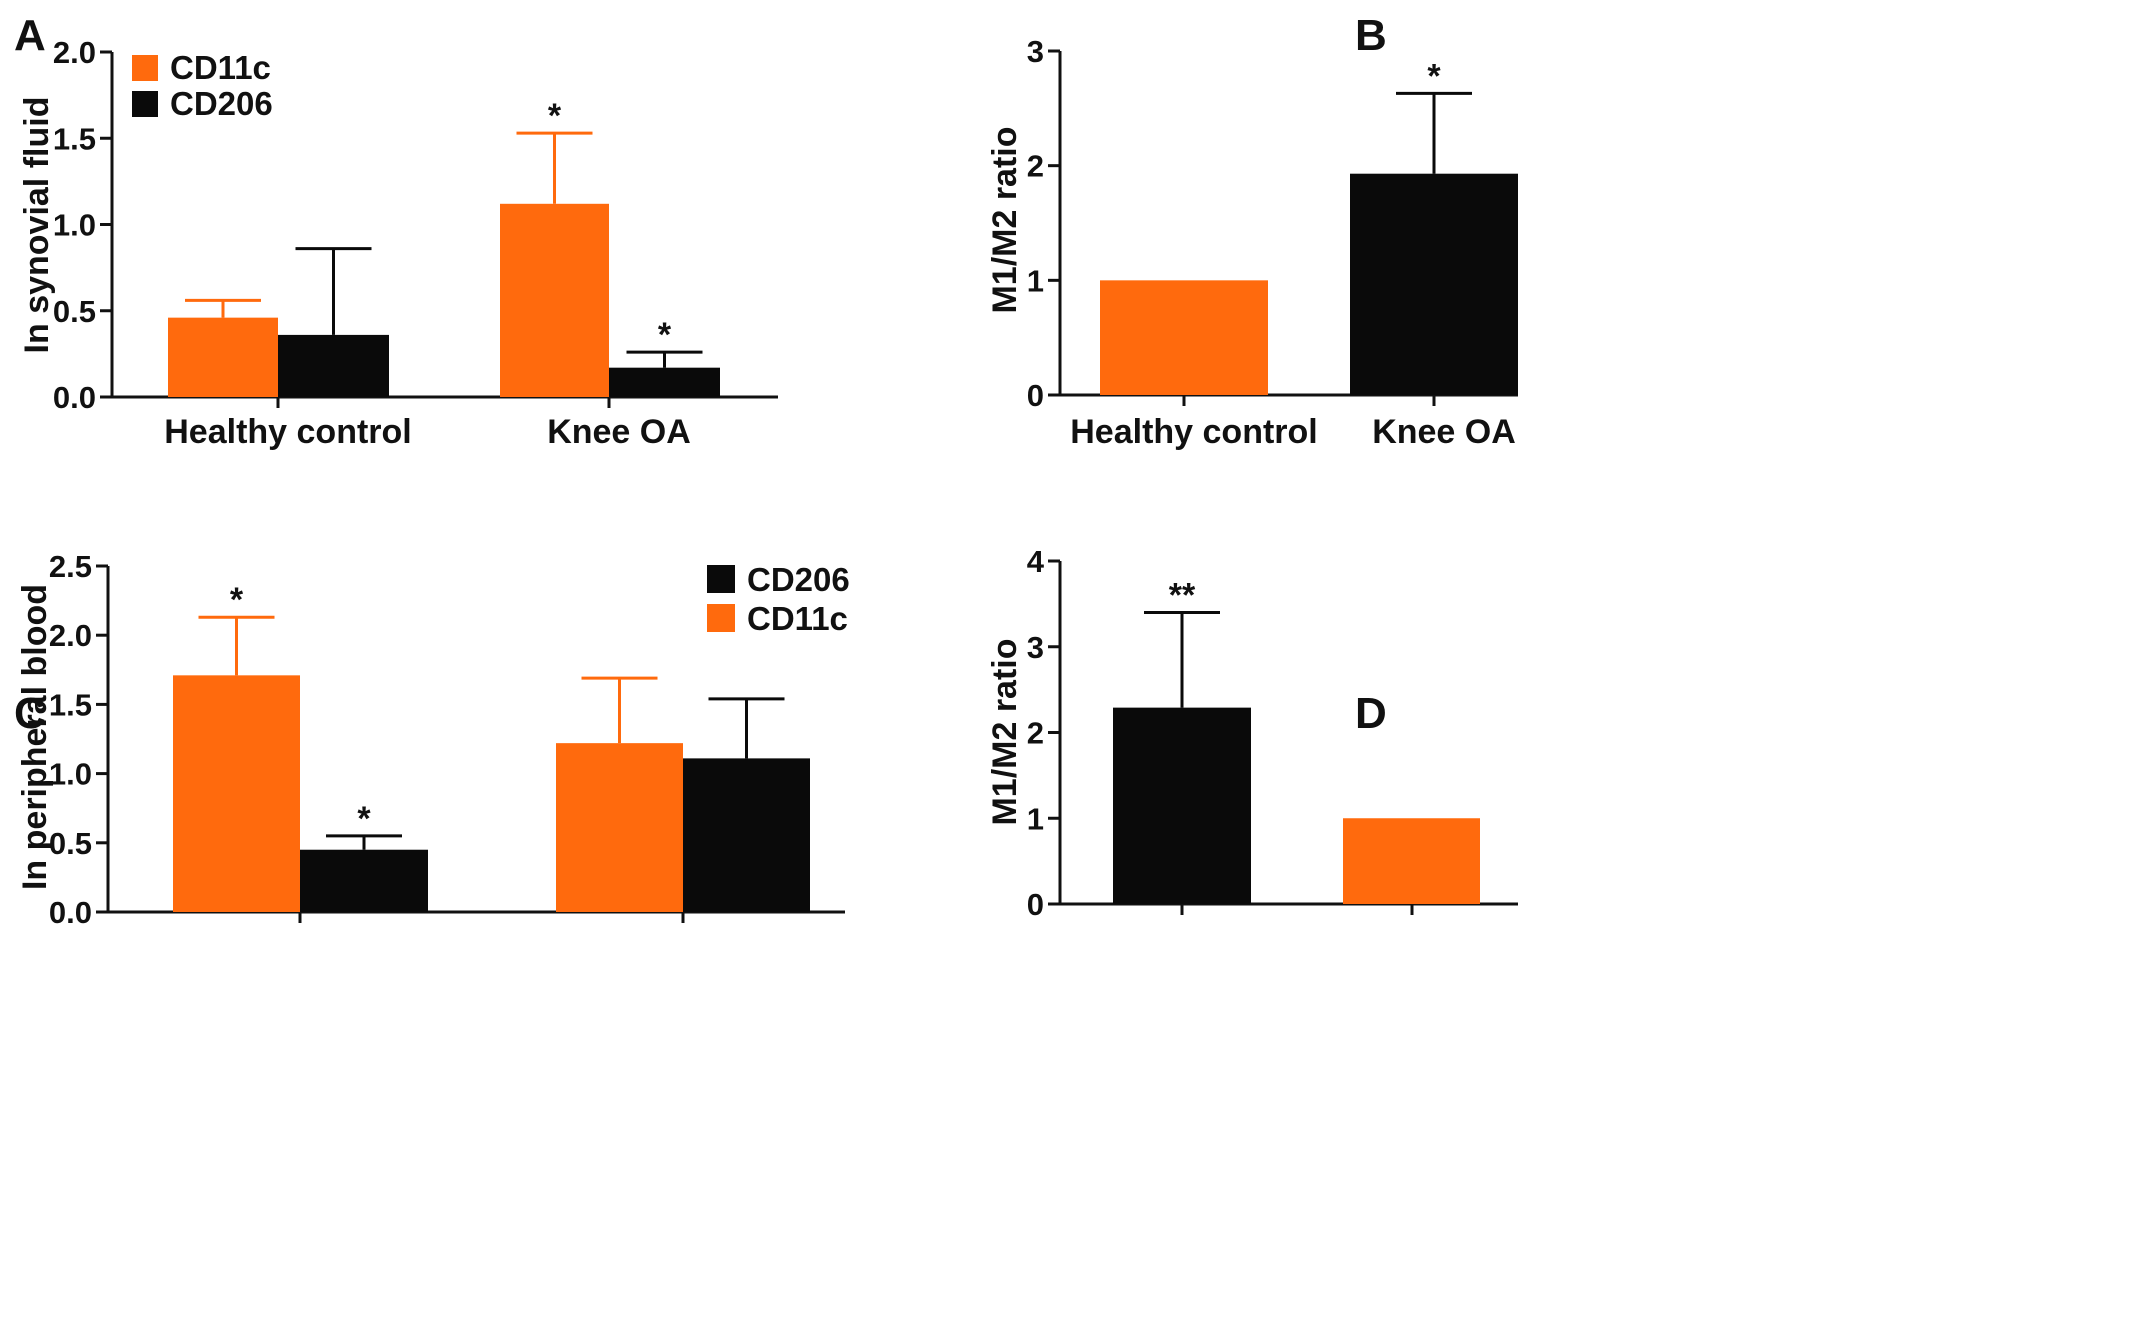 The image size is (2150, 1330). Describe the element at coordinates (30, 35) in the screenshot. I see `panel-letter-a: A` at that location.